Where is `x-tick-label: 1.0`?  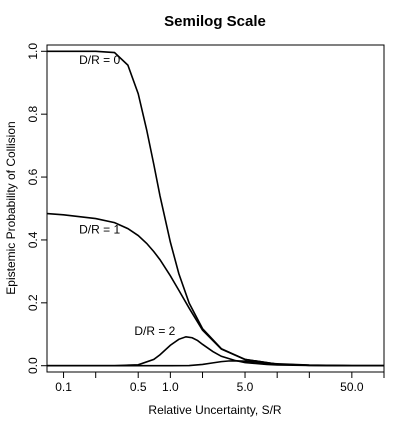
x-tick-label: 1.0 is located at coordinates (170, 387).